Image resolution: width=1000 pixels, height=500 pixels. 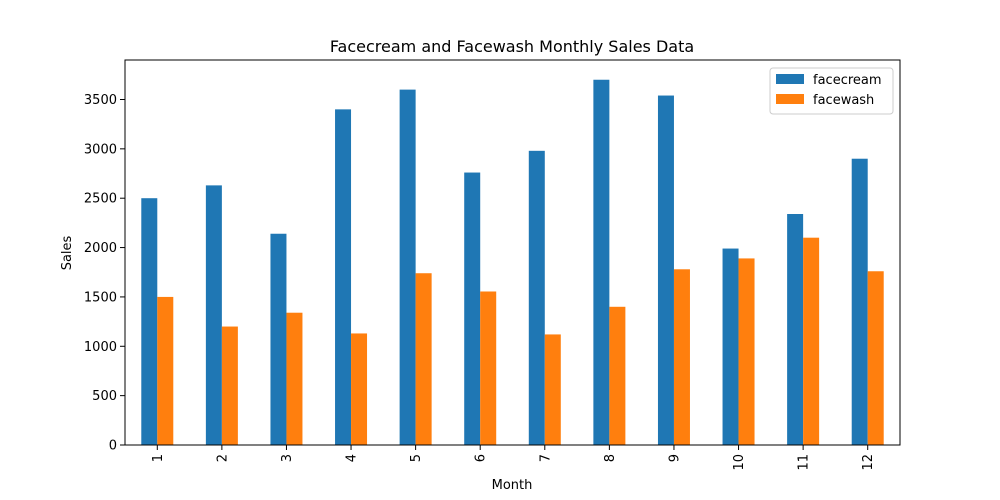 I want to click on legend: facecream facewash, so click(x=831, y=91).